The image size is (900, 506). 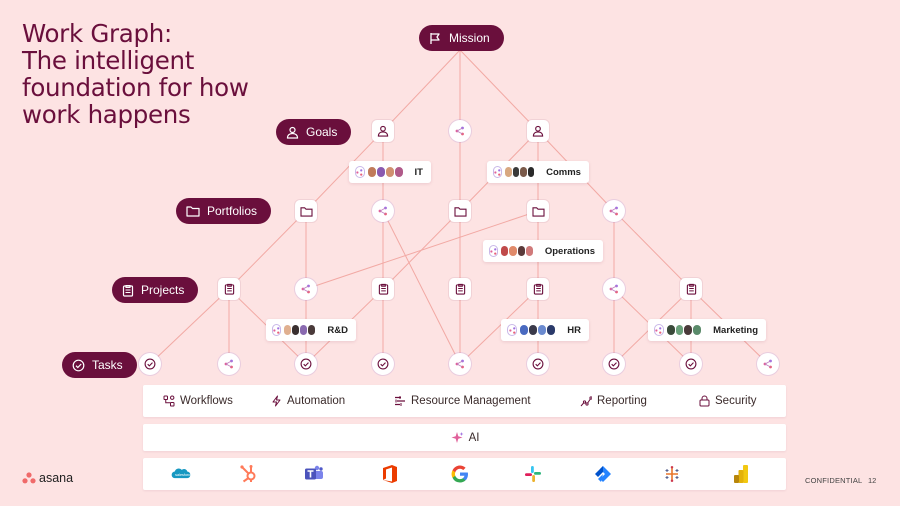 I want to click on level-pill-projects: Projects, so click(x=155, y=290).